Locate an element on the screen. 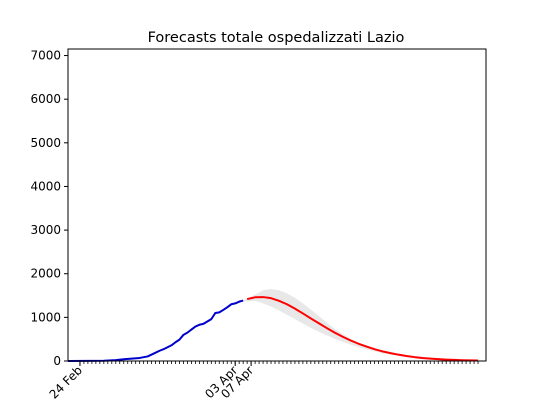  y-tick-label: 0 is located at coordinates (57, 361).